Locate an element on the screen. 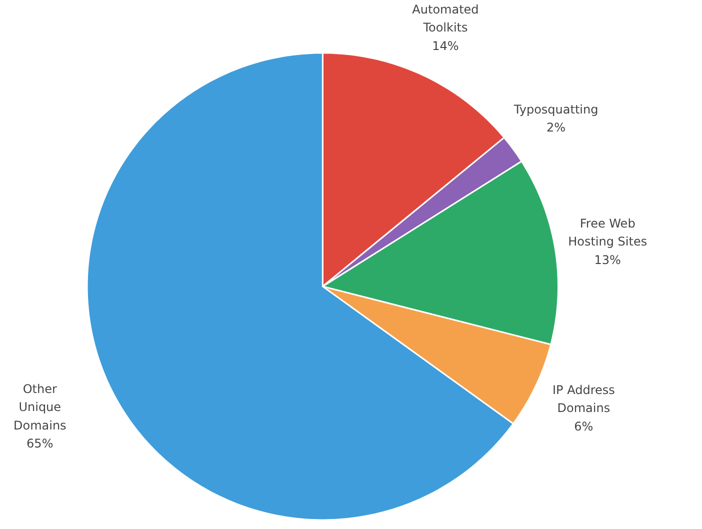 The width and height of the screenshot is (702, 529). data-label: 65% is located at coordinates (40, 443).